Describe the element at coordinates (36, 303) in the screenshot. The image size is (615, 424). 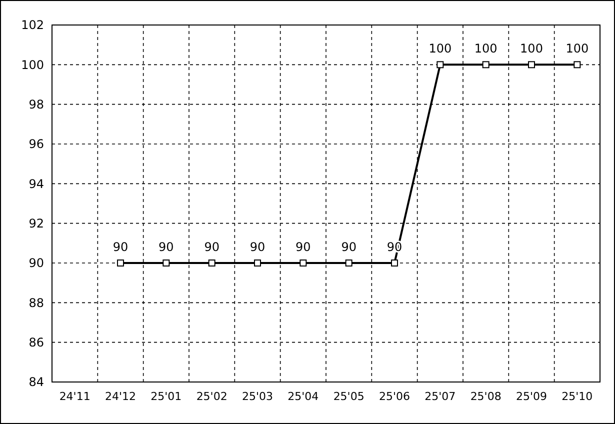
I see `y-tick-label: 88` at that location.